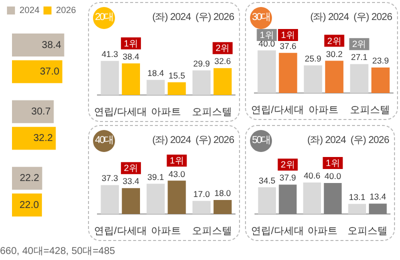 Image resolution: width=400 pixels, height=260 pixels. Describe the element at coordinates (201, 193) in the screenshot. I see `data-label: 17.0` at that location.